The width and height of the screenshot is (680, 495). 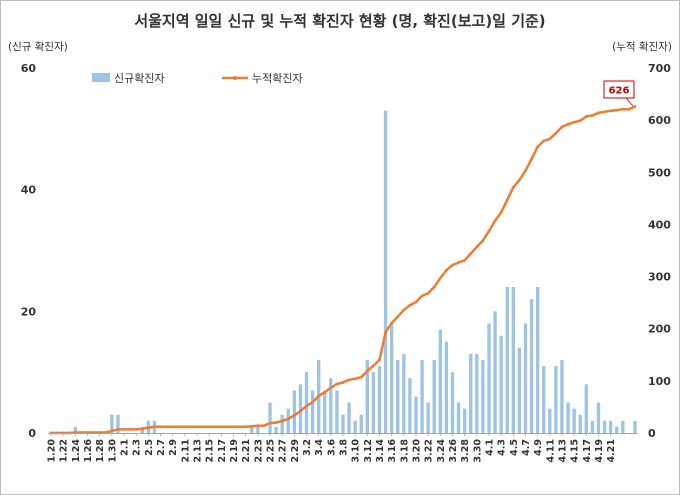 What do you see at coordinates (392, 451) in the screenshot?
I see `x-tick-label: 3.16` at bounding box center [392, 451].